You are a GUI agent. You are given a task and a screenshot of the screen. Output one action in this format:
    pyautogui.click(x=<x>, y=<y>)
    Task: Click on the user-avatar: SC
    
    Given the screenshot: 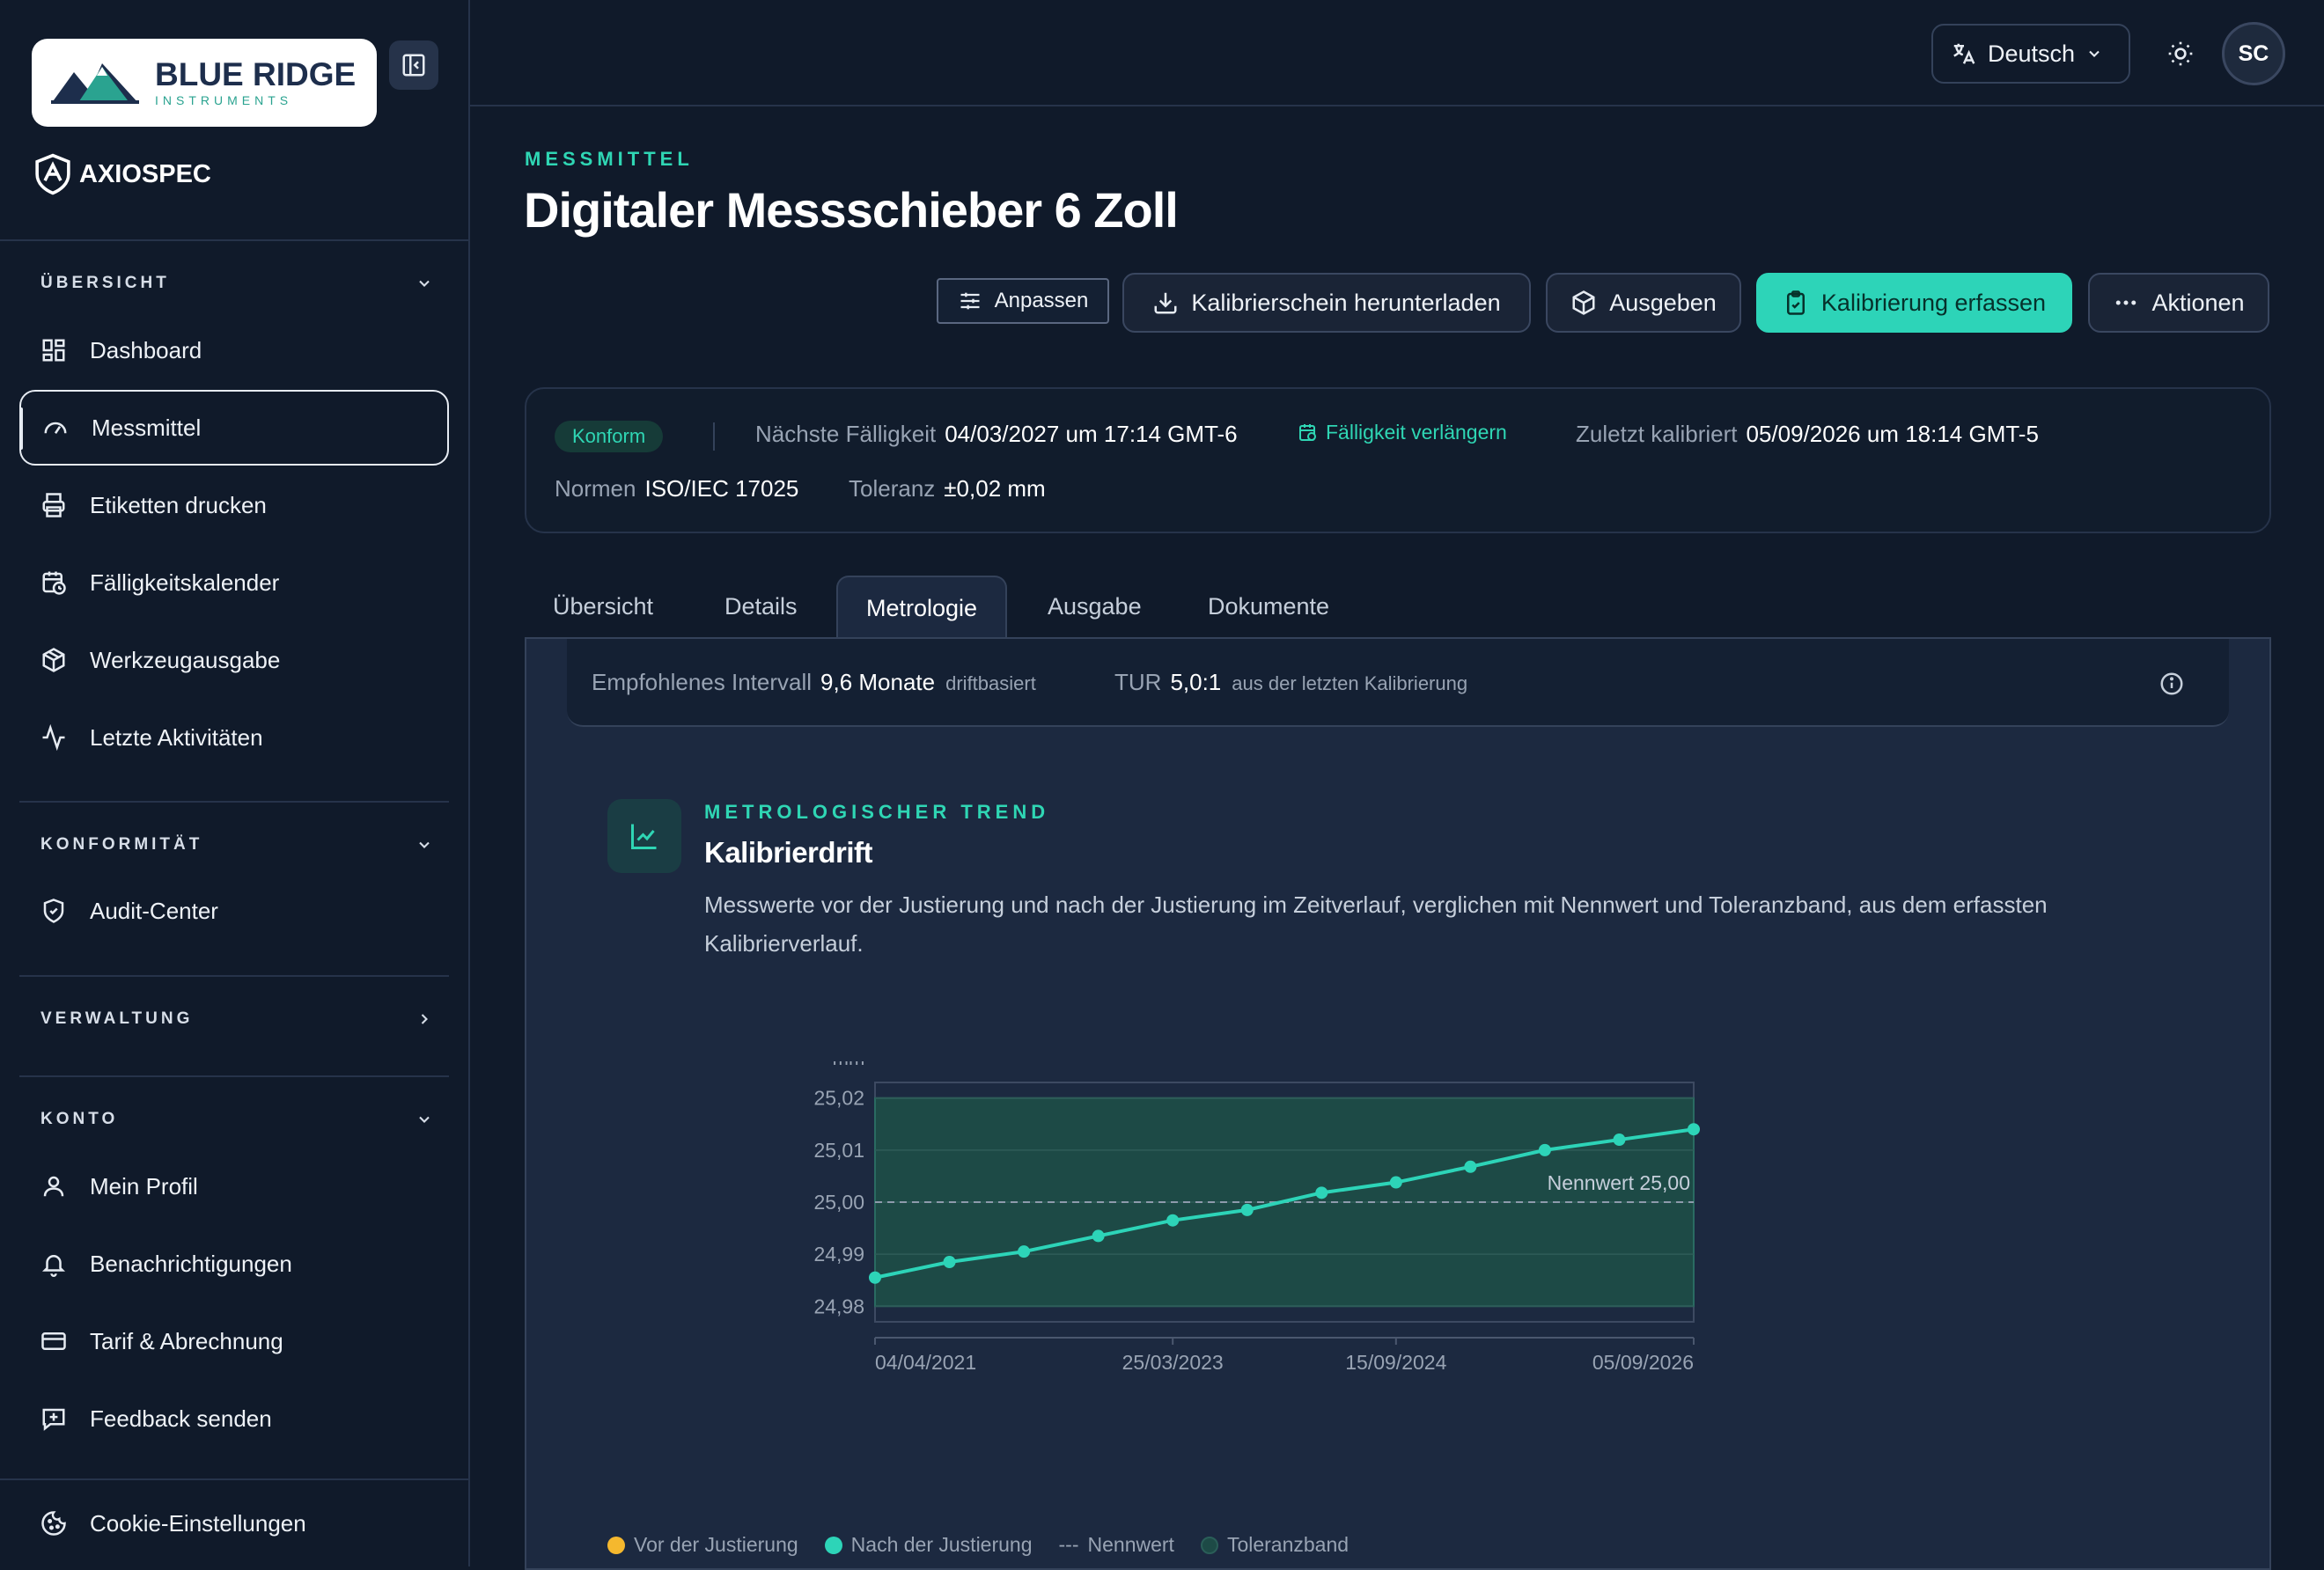 What is the action you would take?
    pyautogui.click(x=2253, y=53)
    